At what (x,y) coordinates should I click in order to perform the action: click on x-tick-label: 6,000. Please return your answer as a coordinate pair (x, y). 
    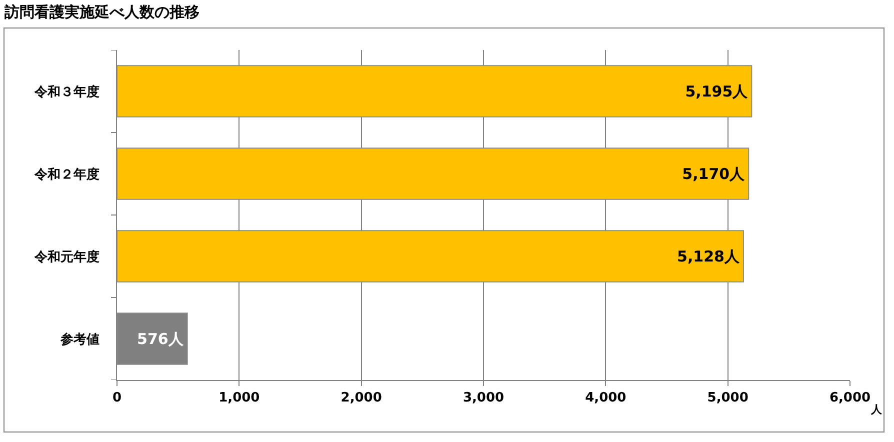
    Looking at the image, I should click on (850, 398).